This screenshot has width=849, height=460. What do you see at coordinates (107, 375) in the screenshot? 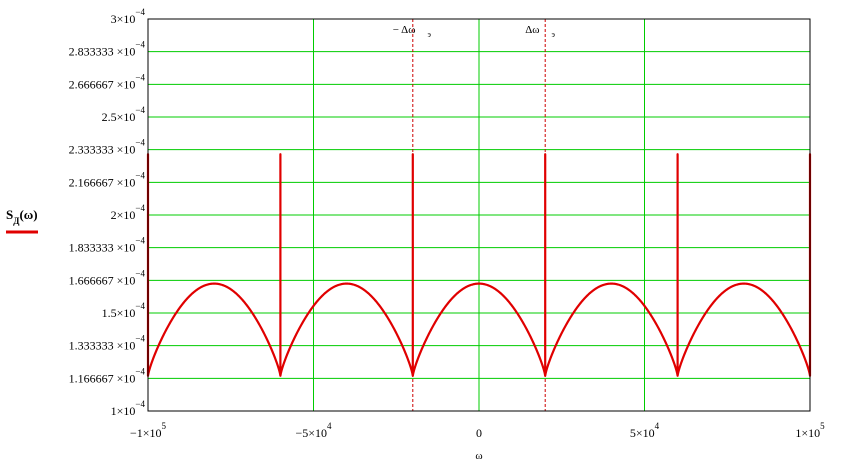
I see `y-tick-label: 1.166667 ×10⁻⁴` at bounding box center [107, 375].